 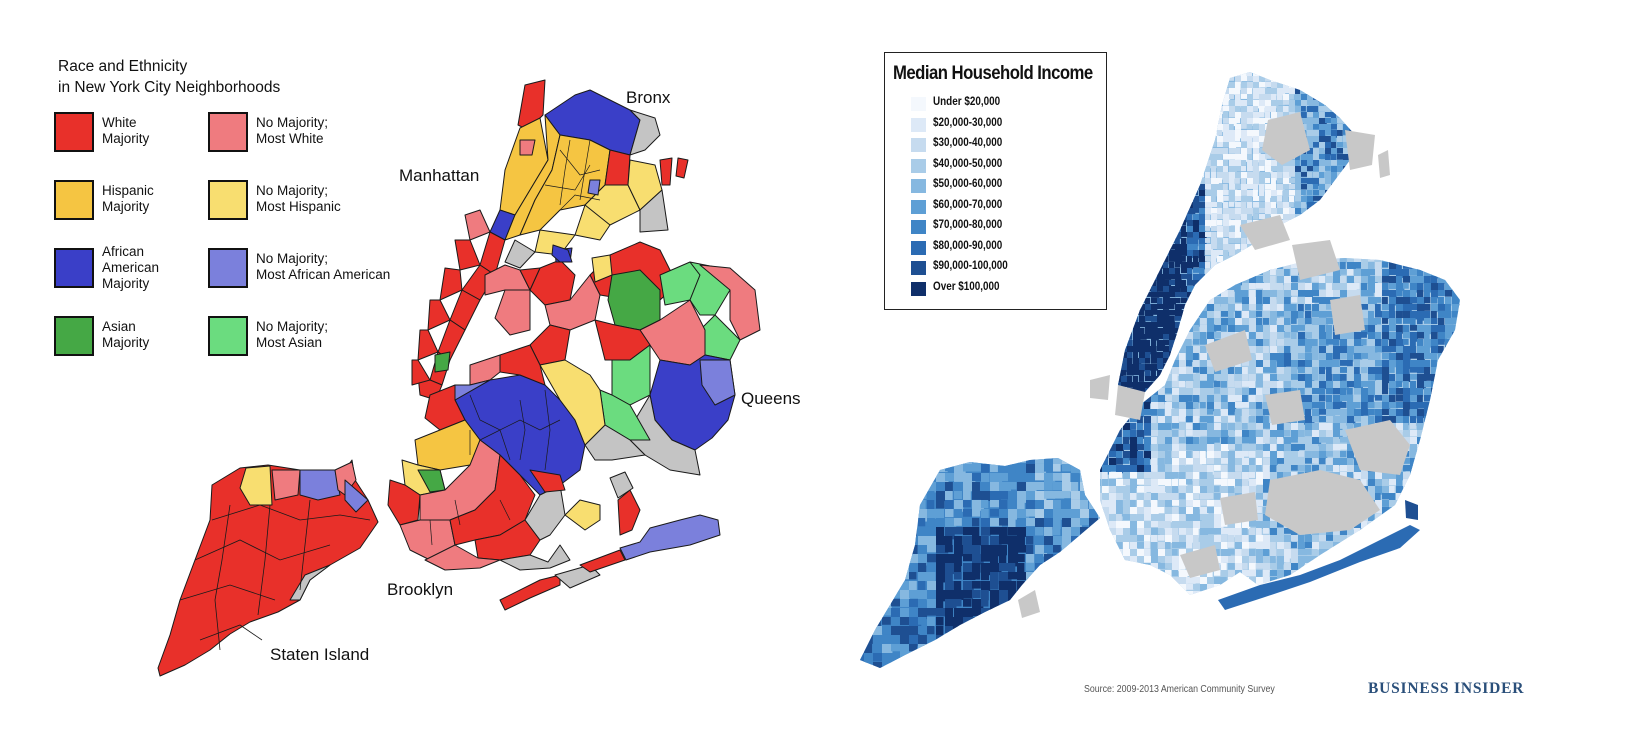 I want to click on race-legend-label-line: African, so click(x=123, y=251).